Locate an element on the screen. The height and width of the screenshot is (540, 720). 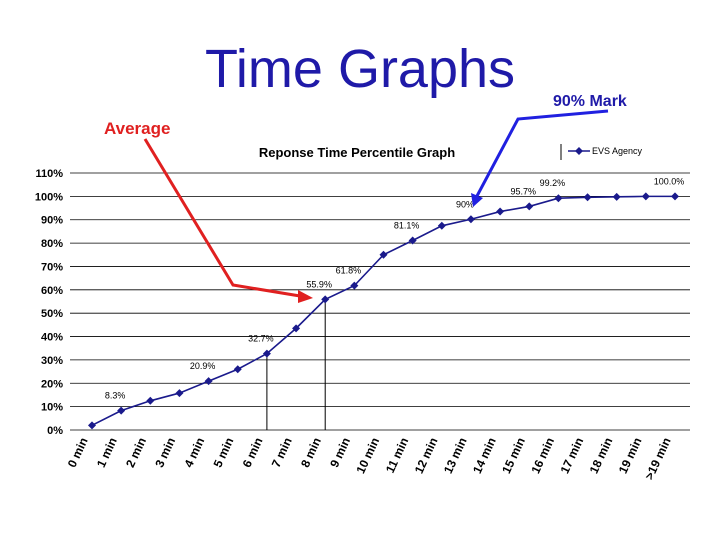
x-tick-label: 5 min is located at coordinates (224, 452).